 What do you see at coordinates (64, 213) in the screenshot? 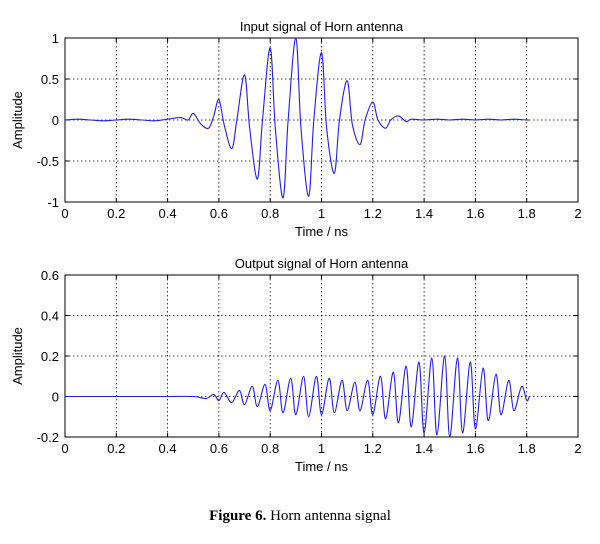
I see `input-x-tick-label: 0` at bounding box center [64, 213].